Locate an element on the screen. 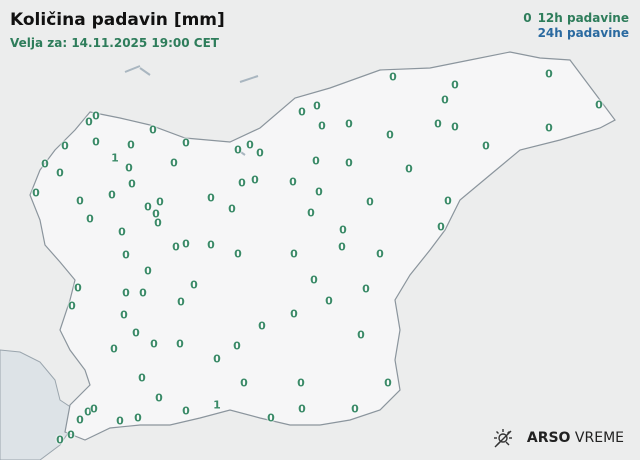 The image size is (640, 460). legend-24h: 24h padavine is located at coordinates (583, 33).